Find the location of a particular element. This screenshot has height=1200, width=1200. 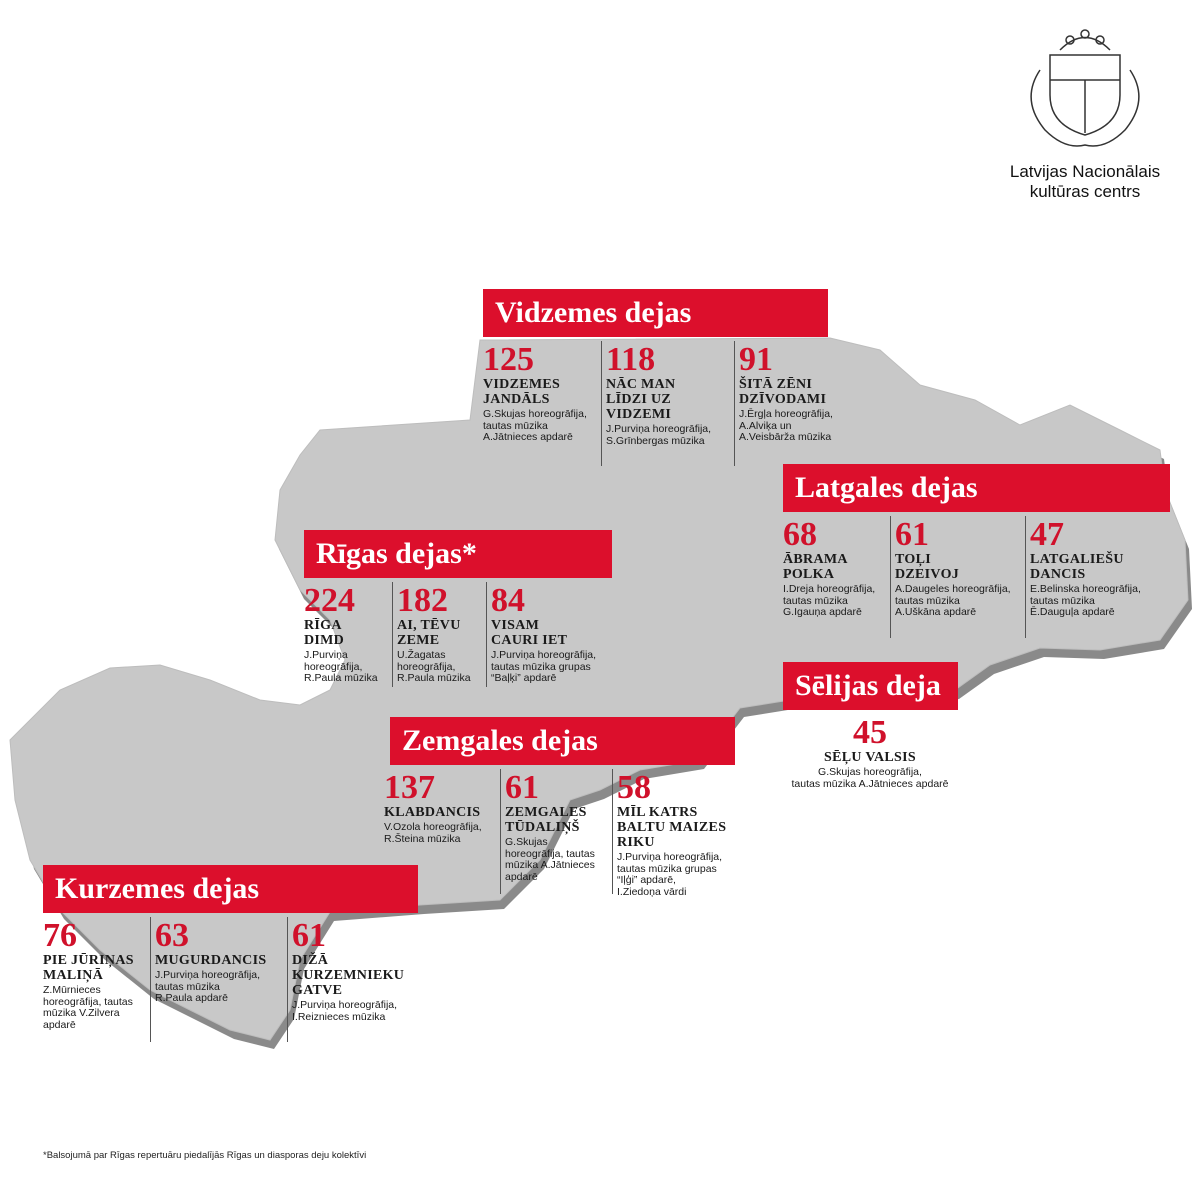

vote-count: 84 is located at coordinates (508, 600).